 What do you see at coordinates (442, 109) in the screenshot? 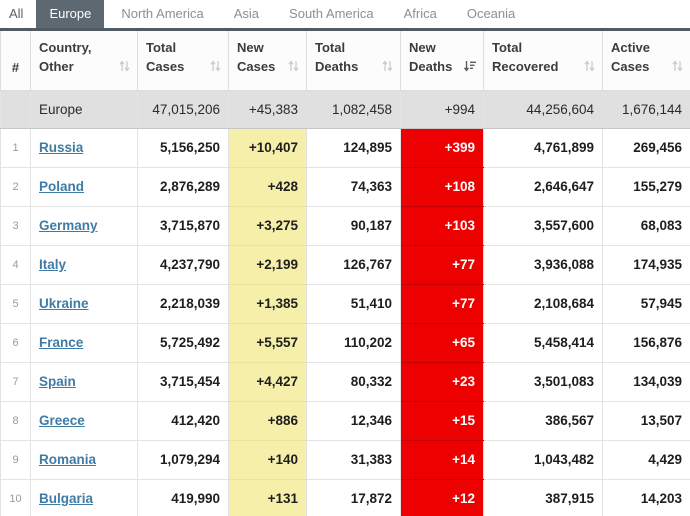
I see `totals-cell-new_deaths: +994` at bounding box center [442, 109].